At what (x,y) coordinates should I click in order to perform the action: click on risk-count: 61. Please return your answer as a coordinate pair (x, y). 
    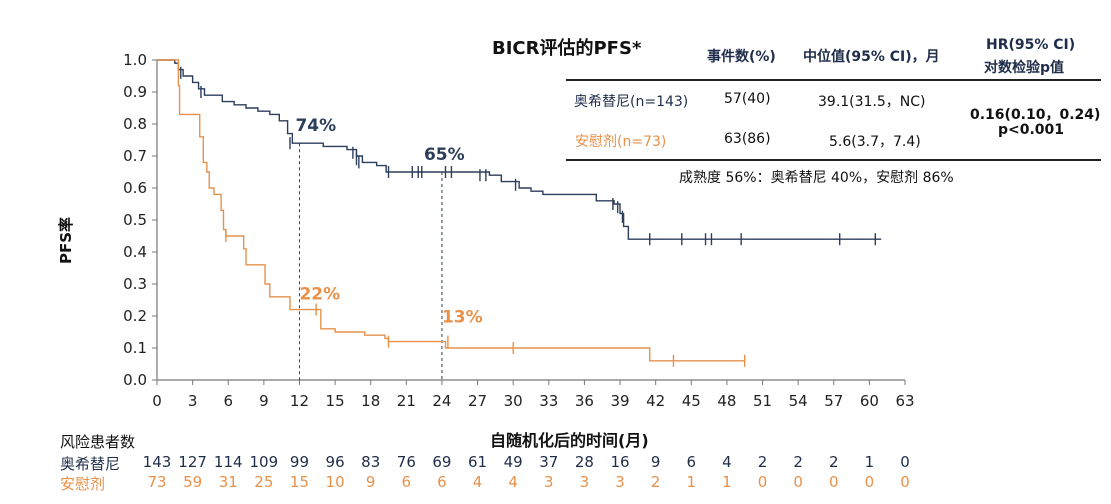
    Looking at the image, I should click on (478, 462).